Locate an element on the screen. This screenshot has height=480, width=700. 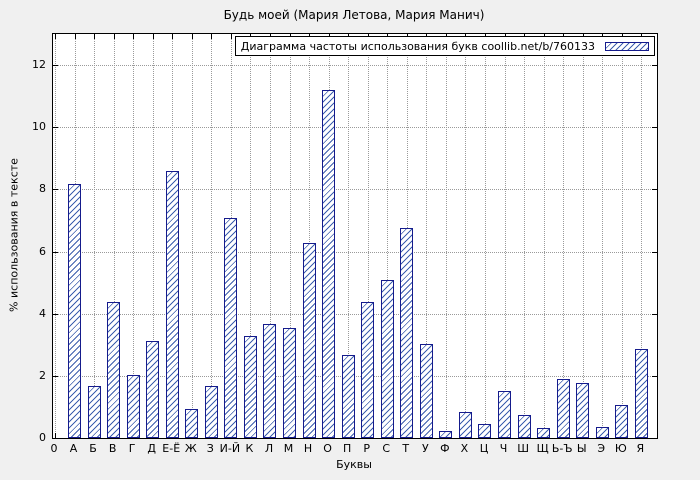
x-tick-label: Ь-Ъ is located at coordinates (562, 448).